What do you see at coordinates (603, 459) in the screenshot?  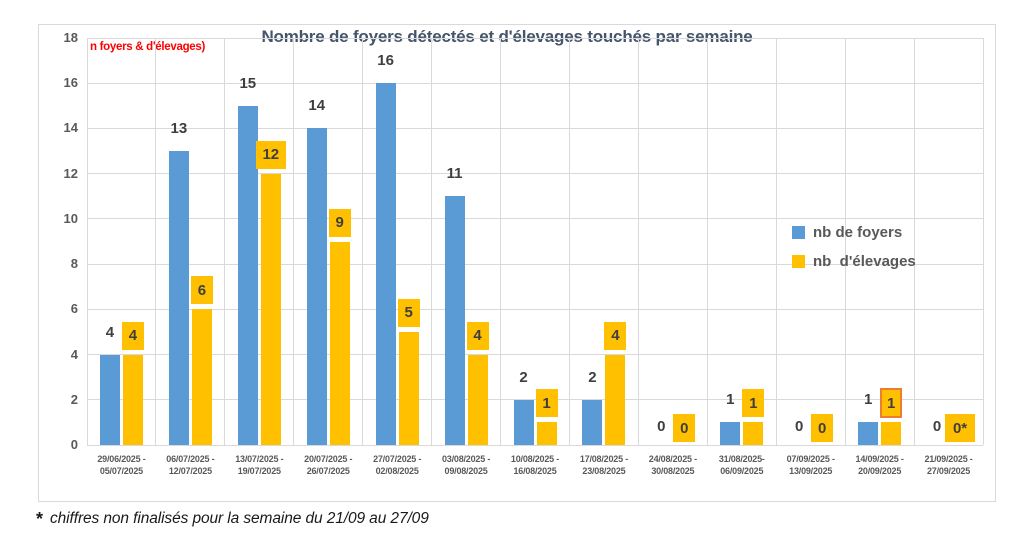 I see `category-label-line: 17/08/2025 -` at bounding box center [603, 459].